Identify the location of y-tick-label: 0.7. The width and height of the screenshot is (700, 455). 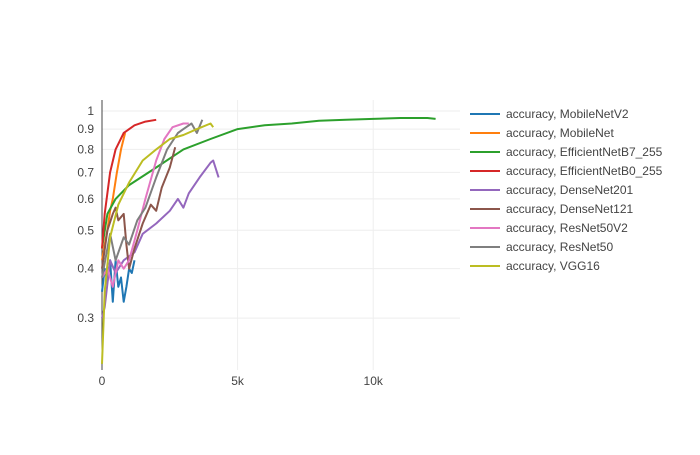
(85, 172).